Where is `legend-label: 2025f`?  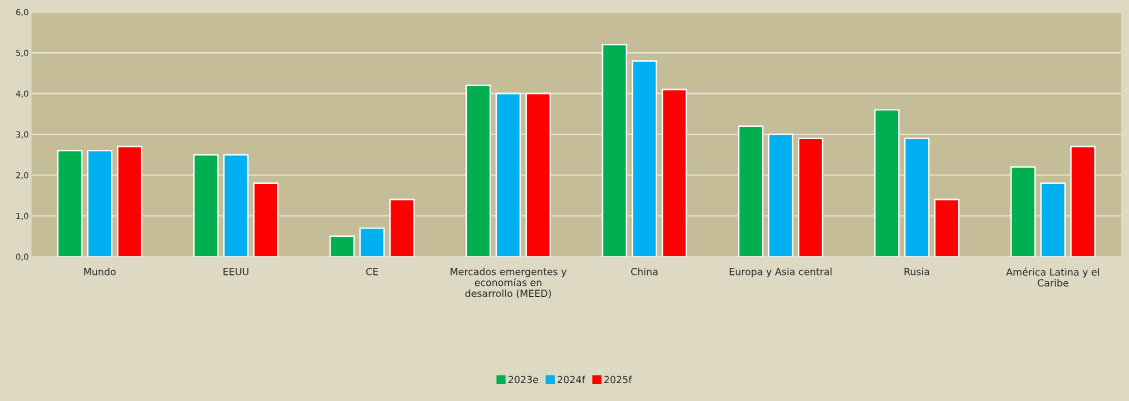 legend-label: 2025f is located at coordinates (618, 379).